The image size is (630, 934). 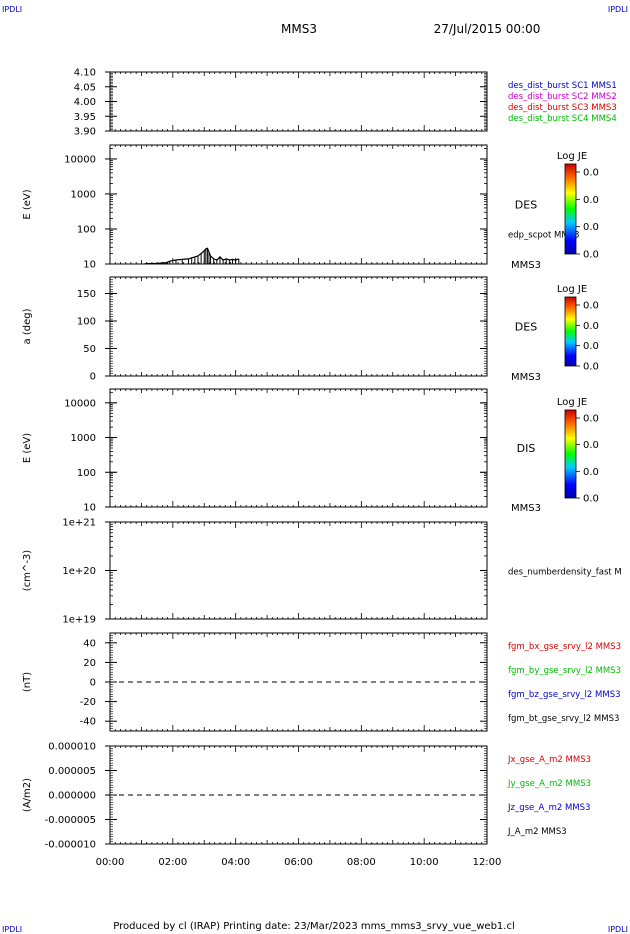 I want to click on y-tick-label: 3.95, so click(x=85, y=117).